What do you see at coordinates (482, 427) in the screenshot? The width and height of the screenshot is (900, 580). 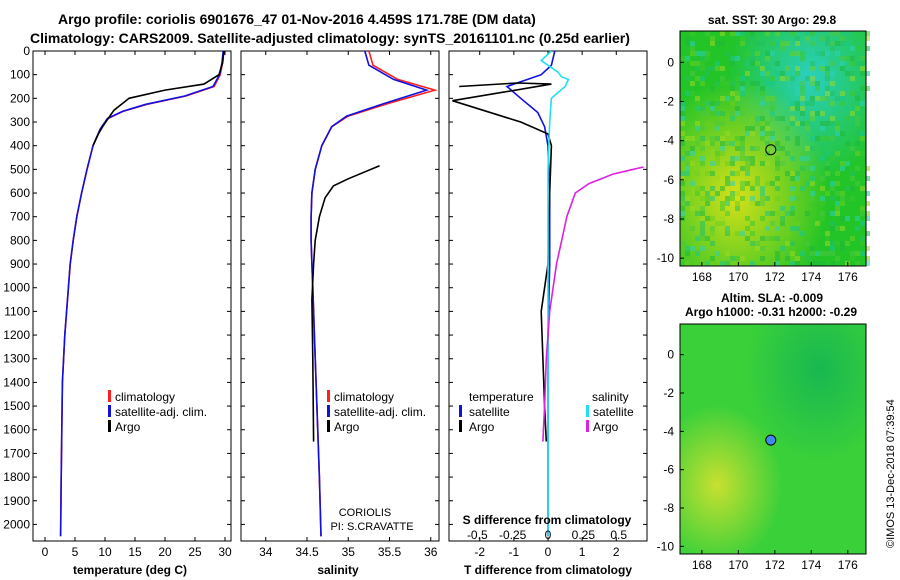 I see `legend-label-t-argo: Argo` at bounding box center [482, 427].